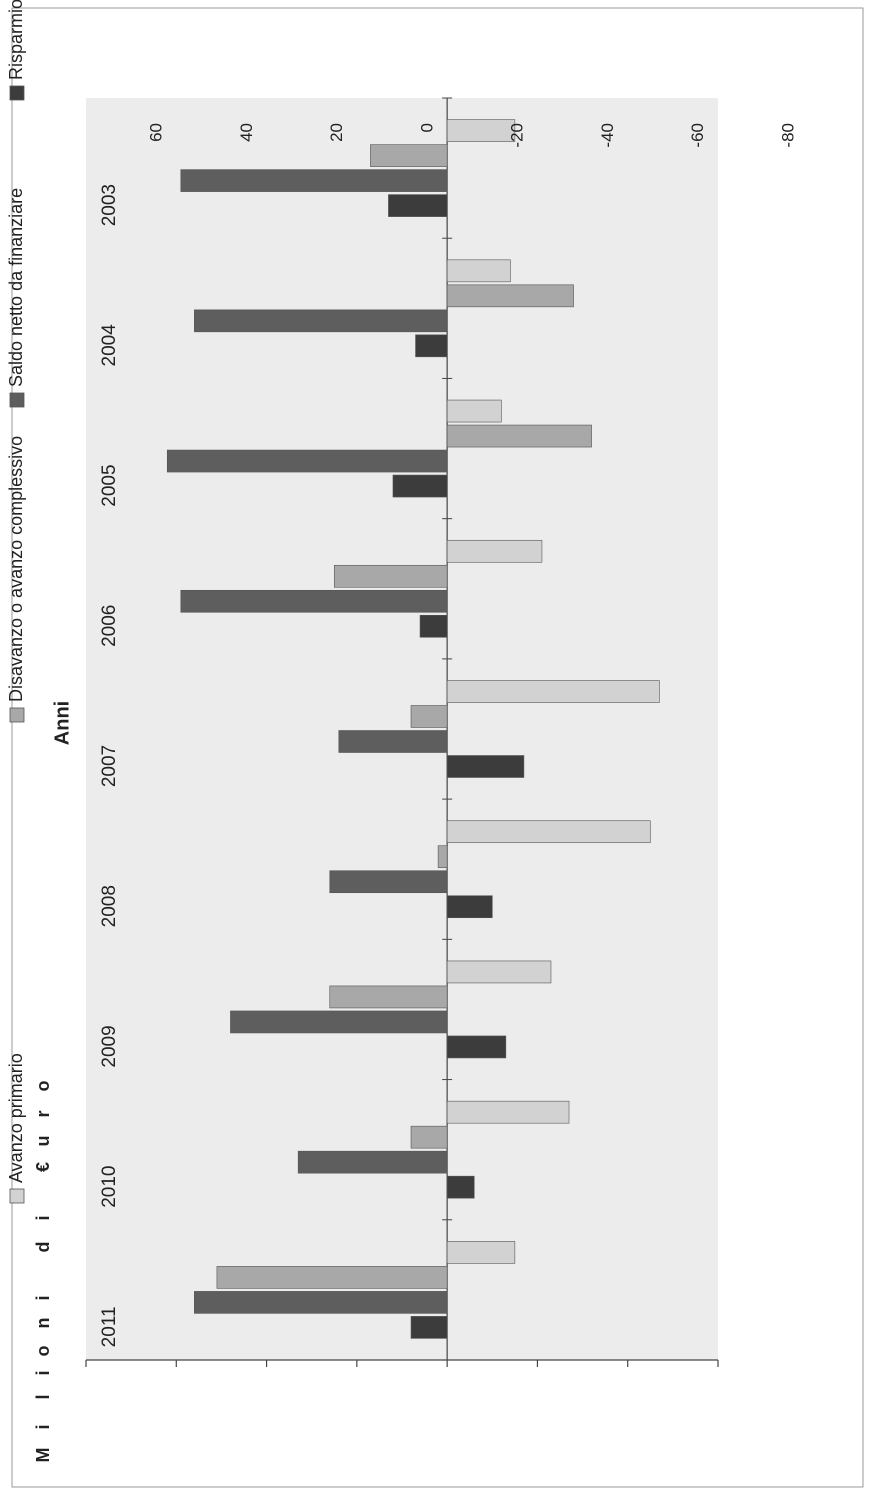 This screenshot has height=1495, width=875. Describe the element at coordinates (390, 576) in the screenshot. I see `bar-2008-s2` at that location.